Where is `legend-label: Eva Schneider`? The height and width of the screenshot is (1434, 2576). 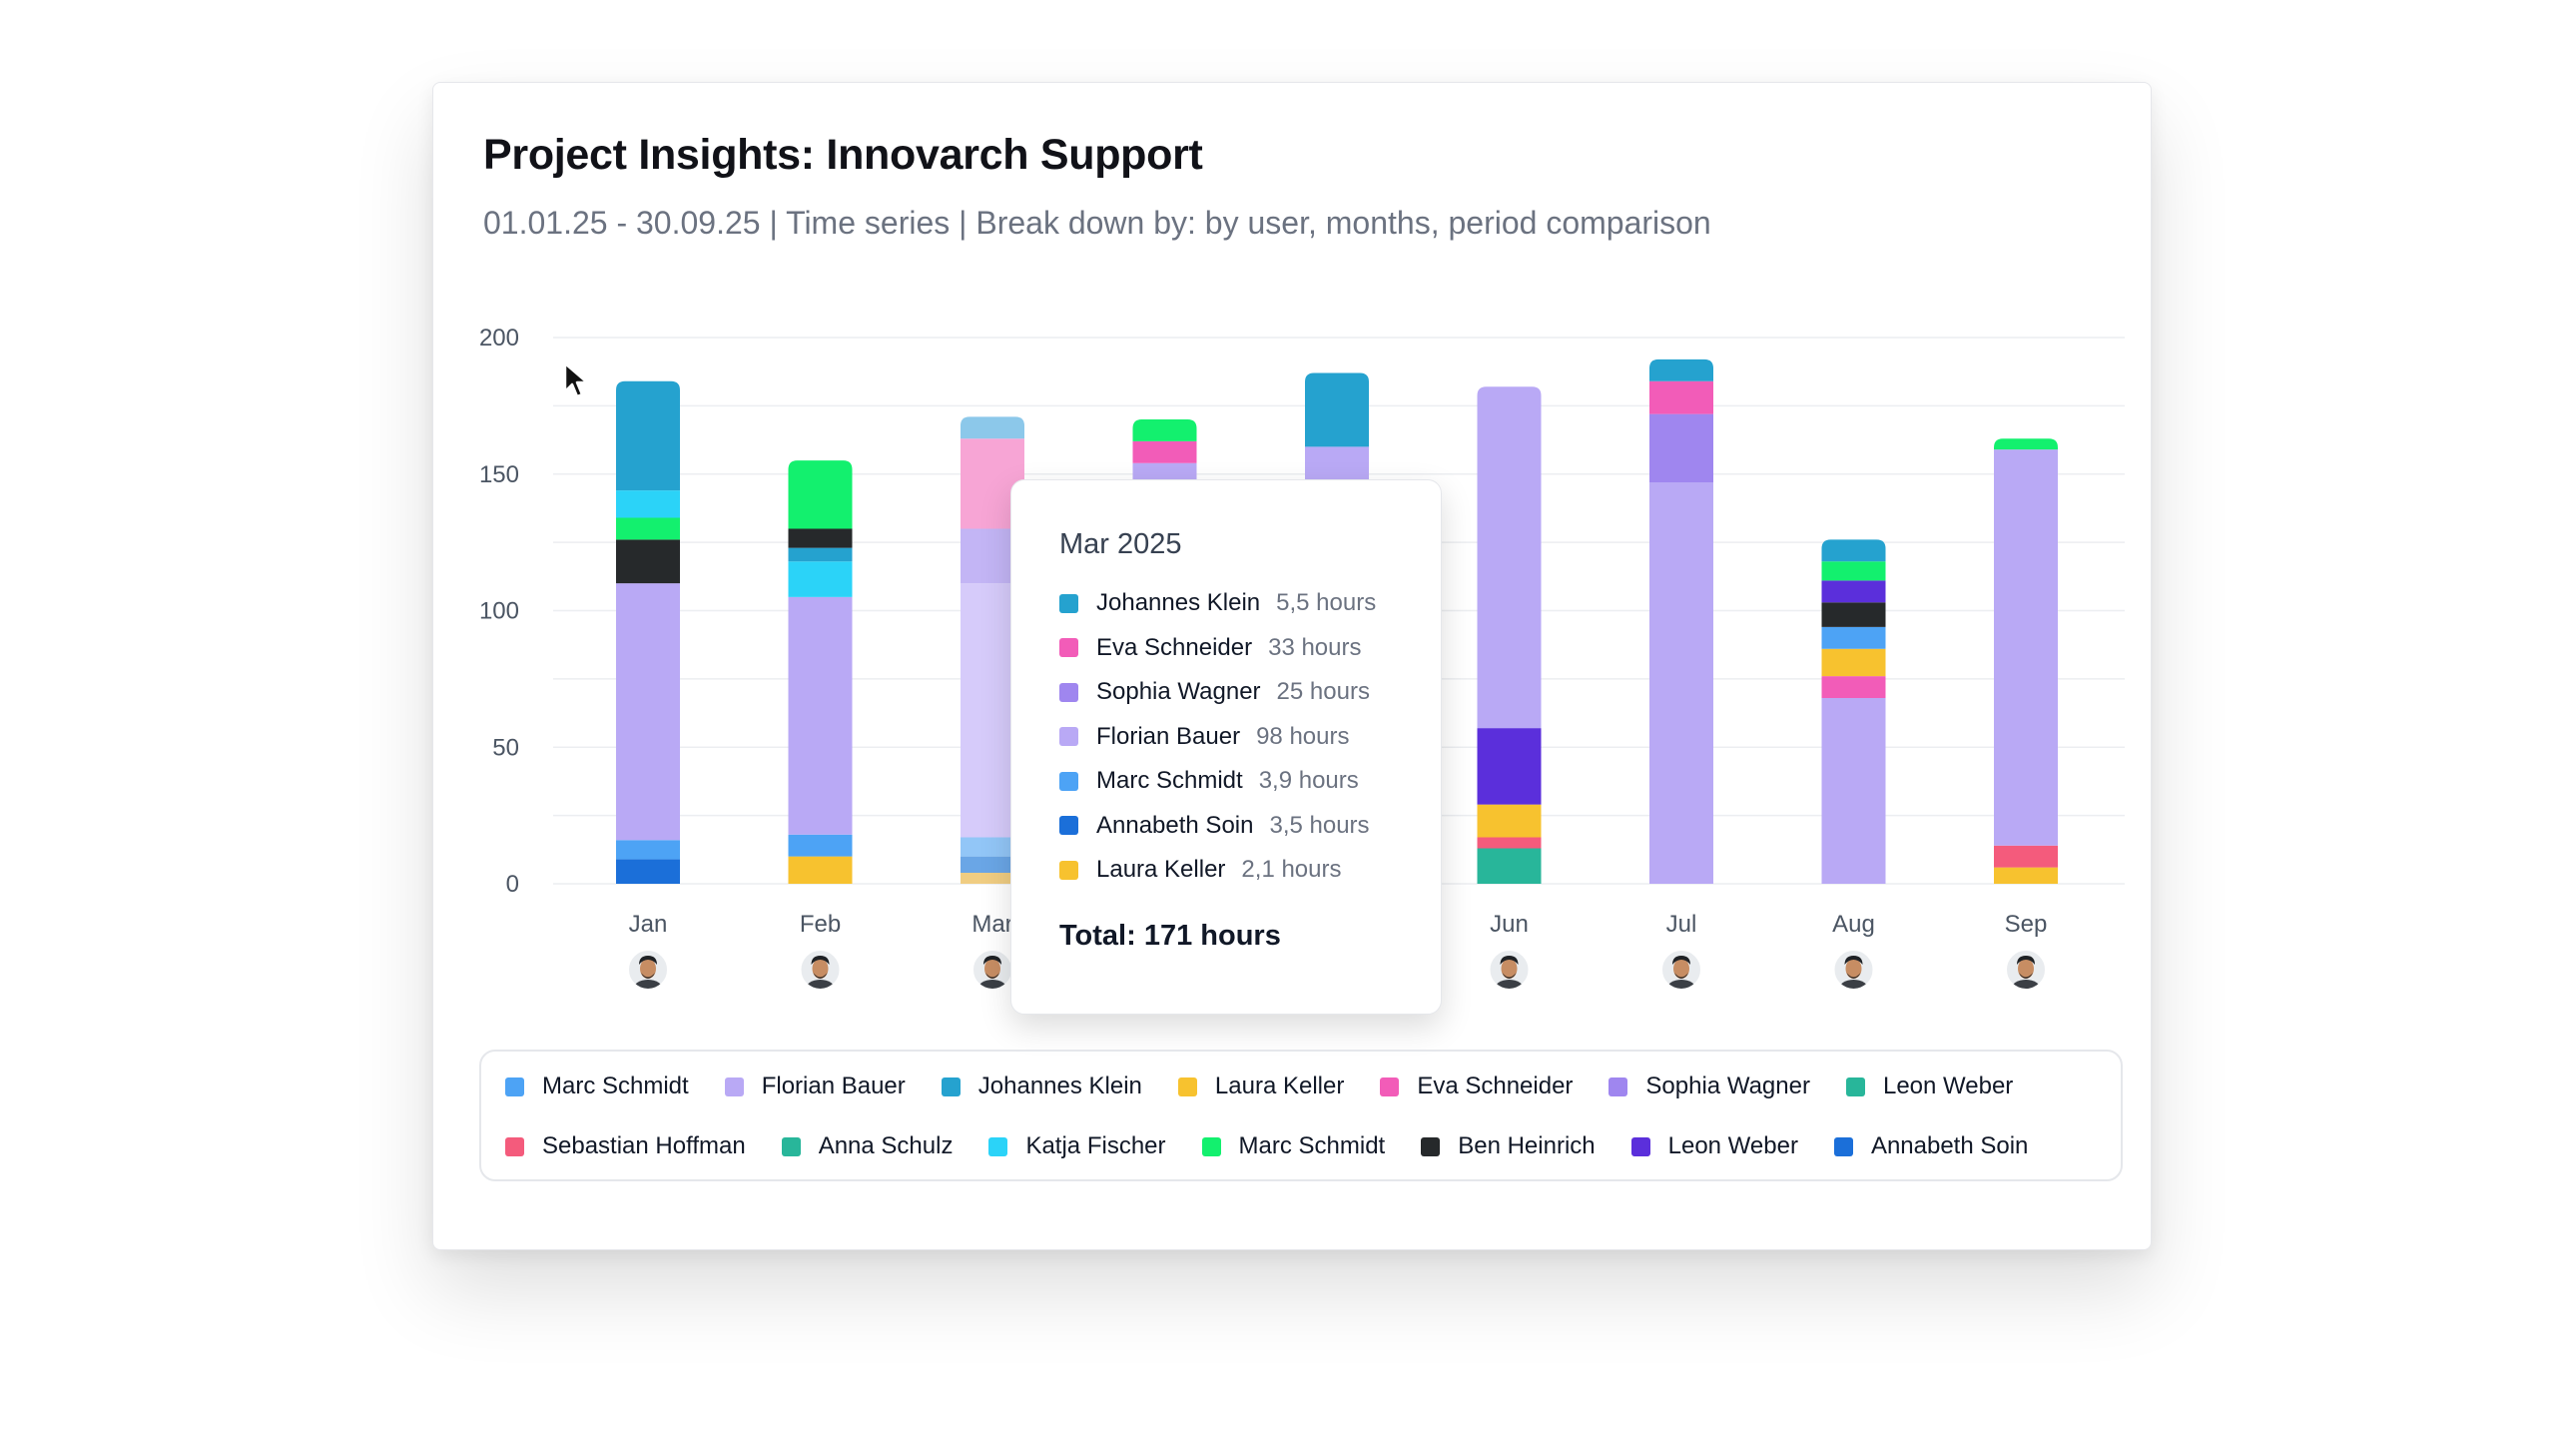
legend-label: Eva Schneider is located at coordinates (1495, 1086).